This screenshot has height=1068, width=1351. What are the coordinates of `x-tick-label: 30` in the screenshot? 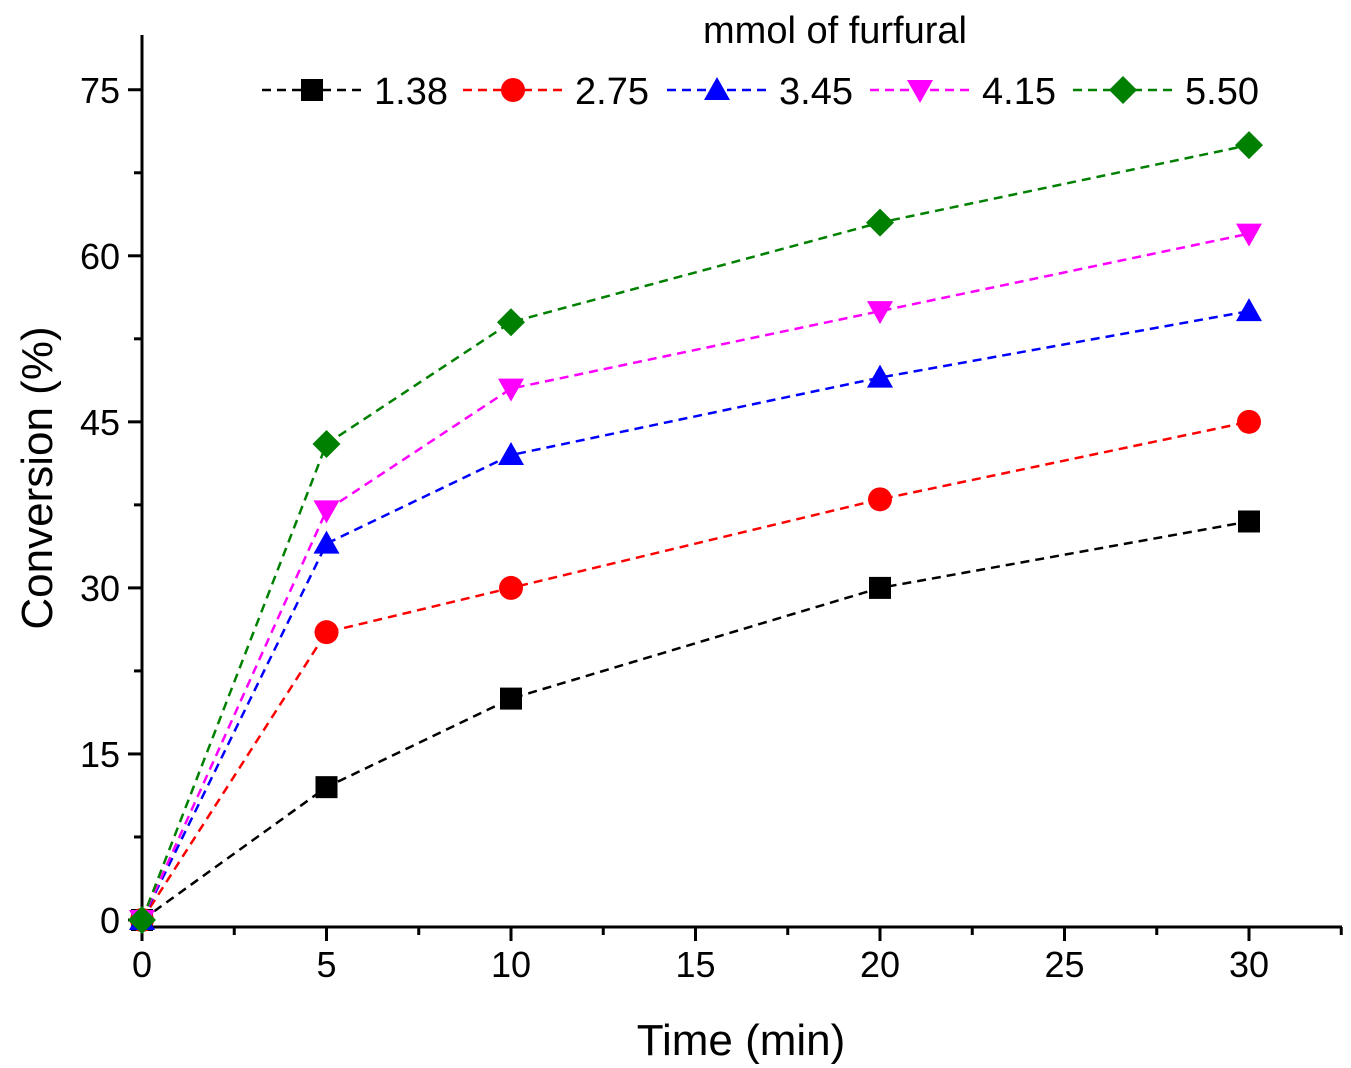 It's located at (1249, 964).